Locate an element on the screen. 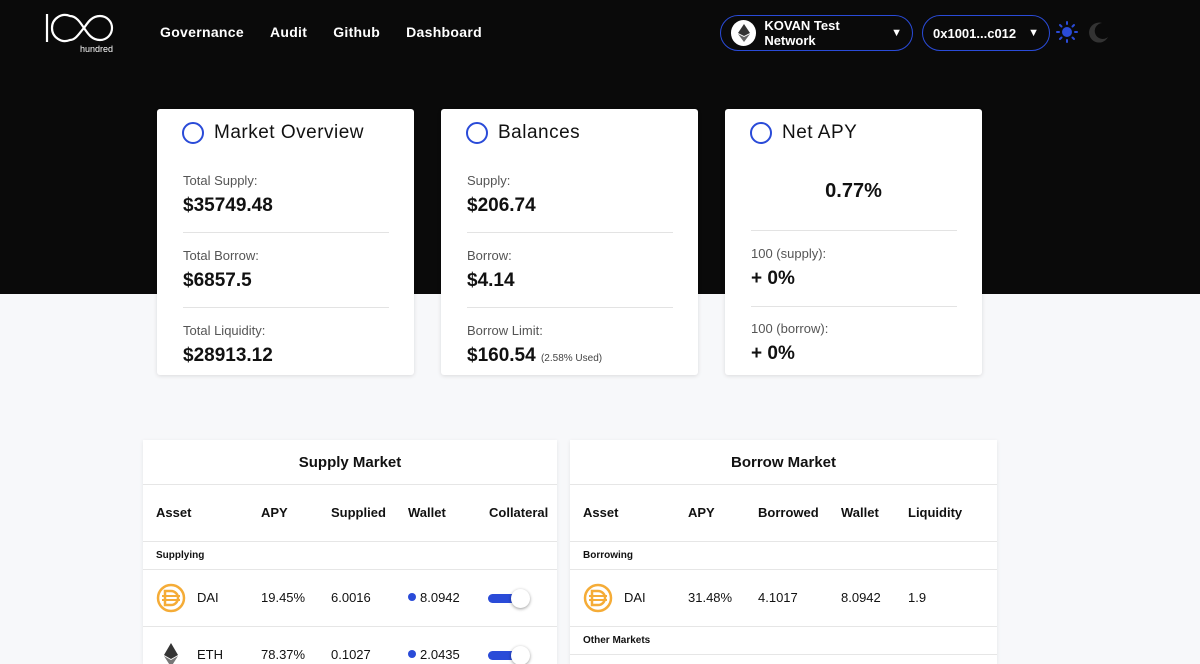 This screenshot has height=664, width=1200. borrow-limit-stat: Borrow Limit: $160.54 (2.58% Used) is located at coordinates (570, 345).